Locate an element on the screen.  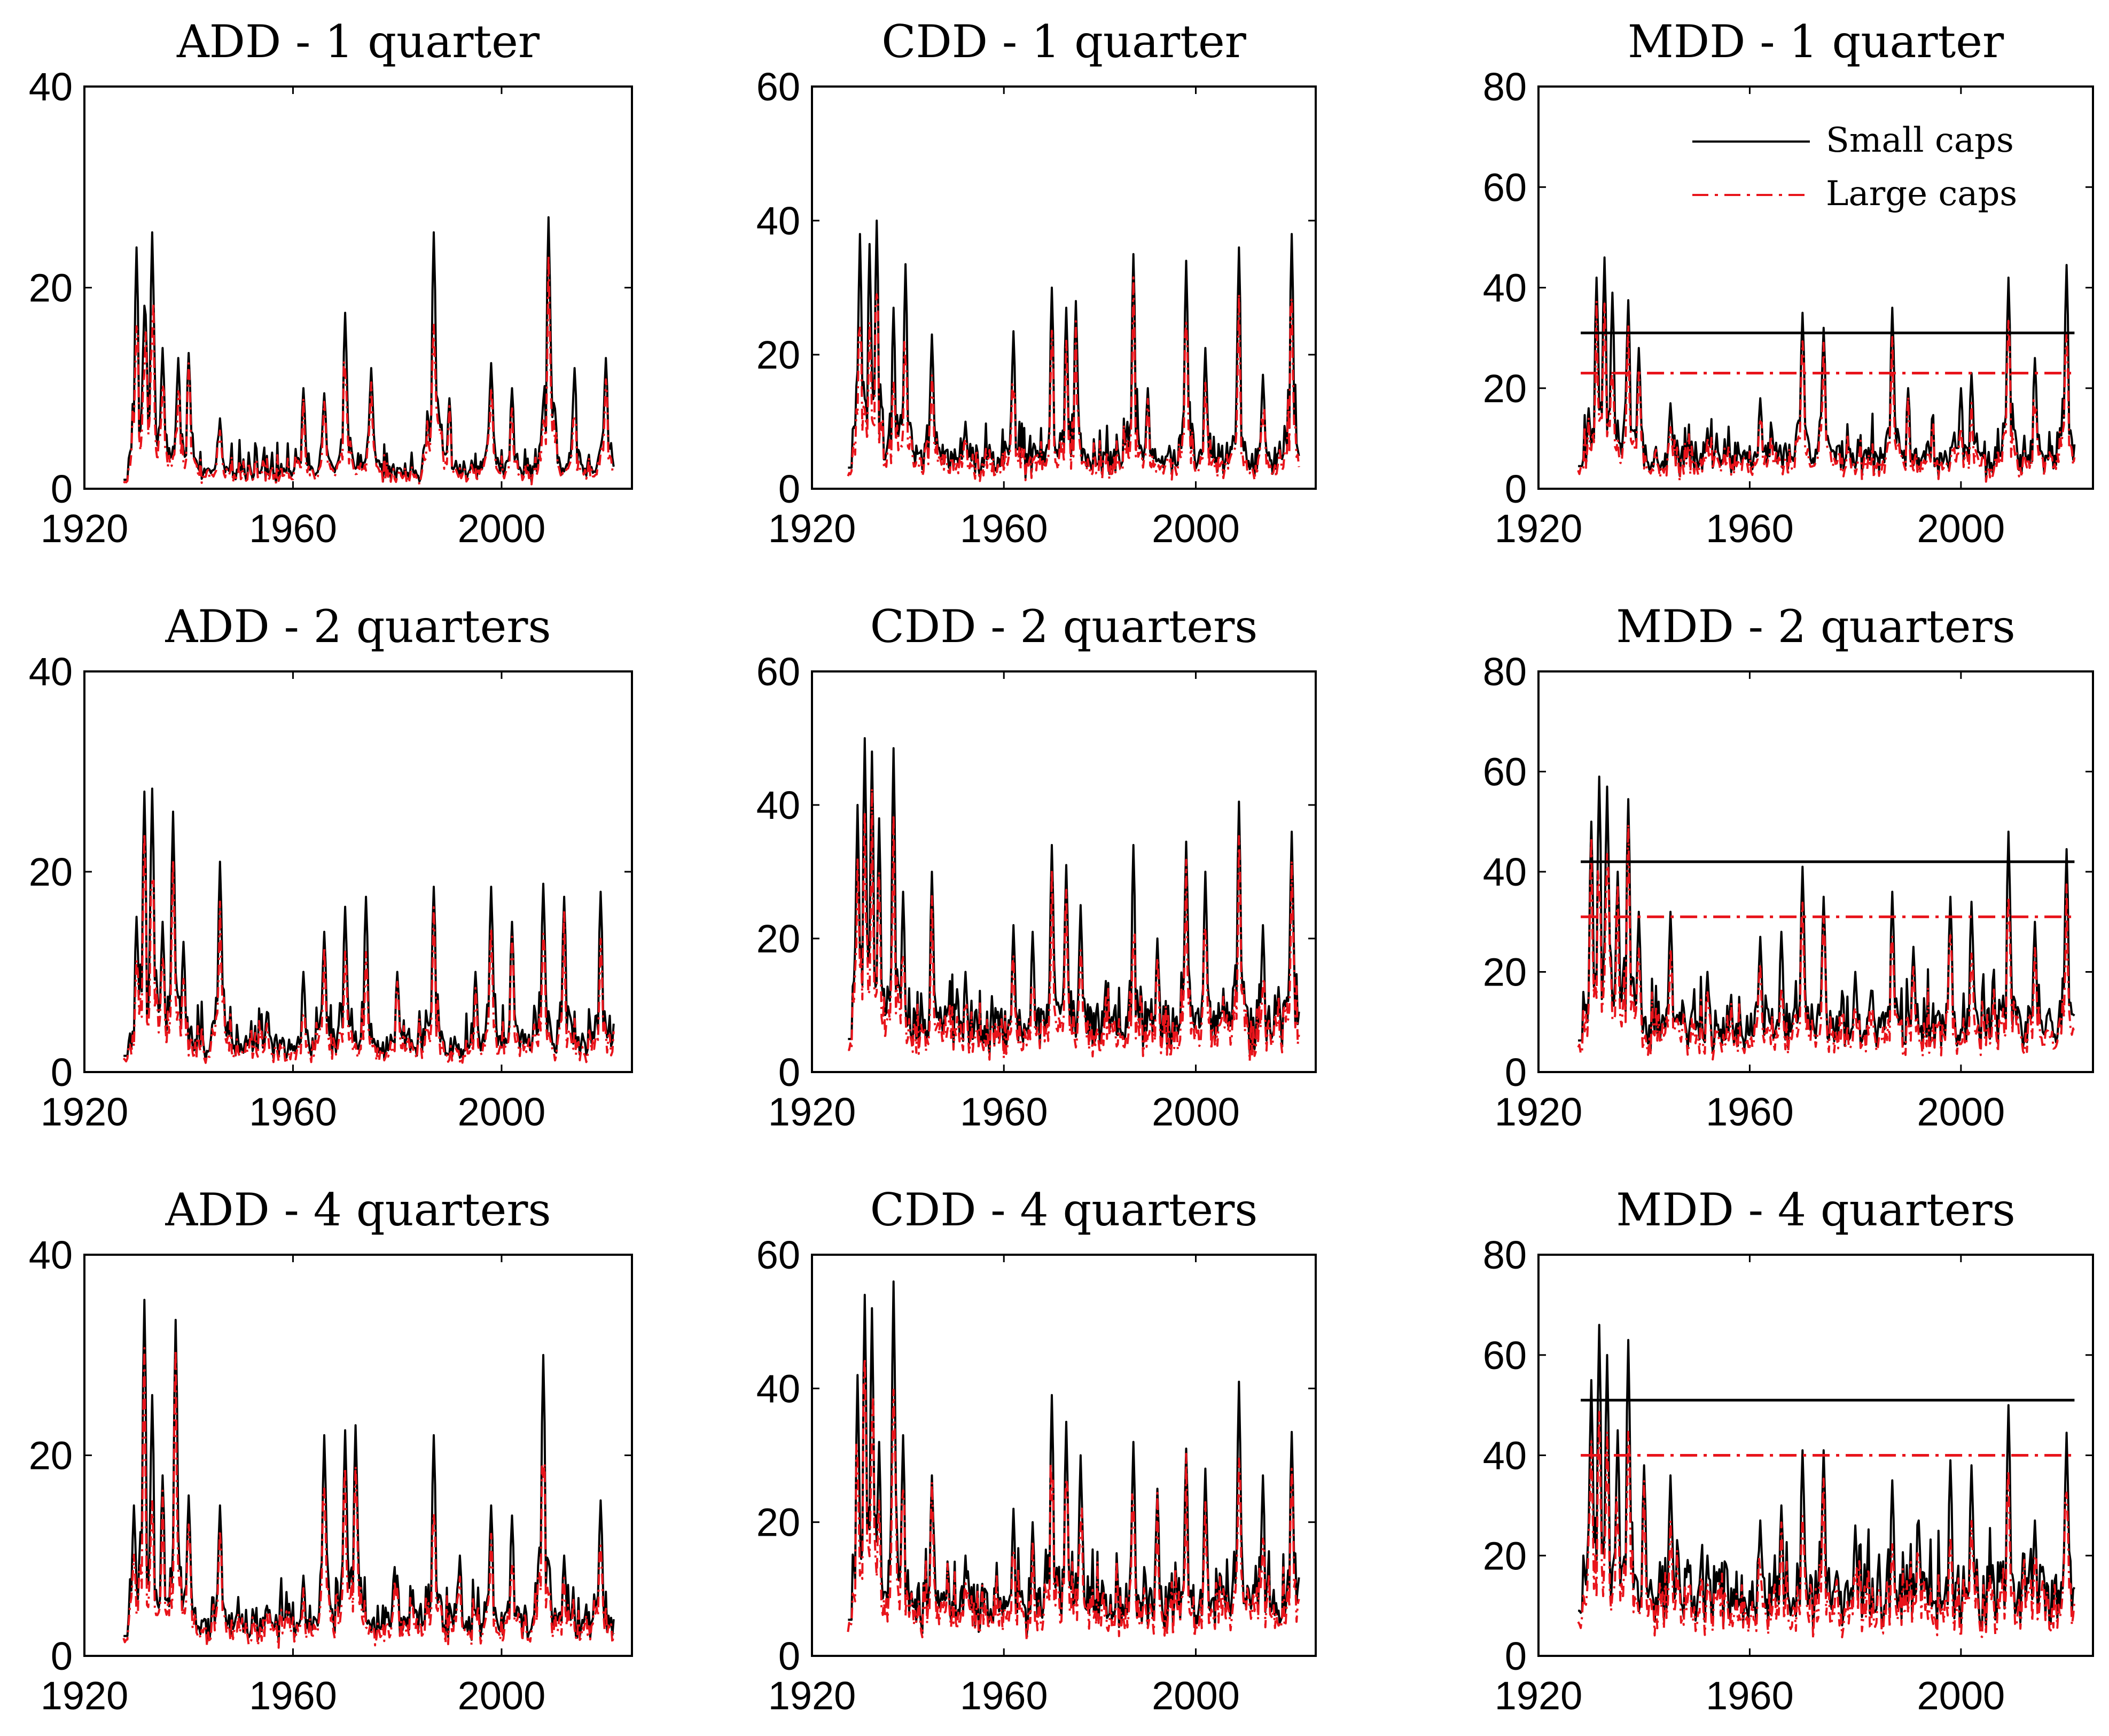
panel-title: CDD - 1 quarter is located at coordinates (1063, 42).